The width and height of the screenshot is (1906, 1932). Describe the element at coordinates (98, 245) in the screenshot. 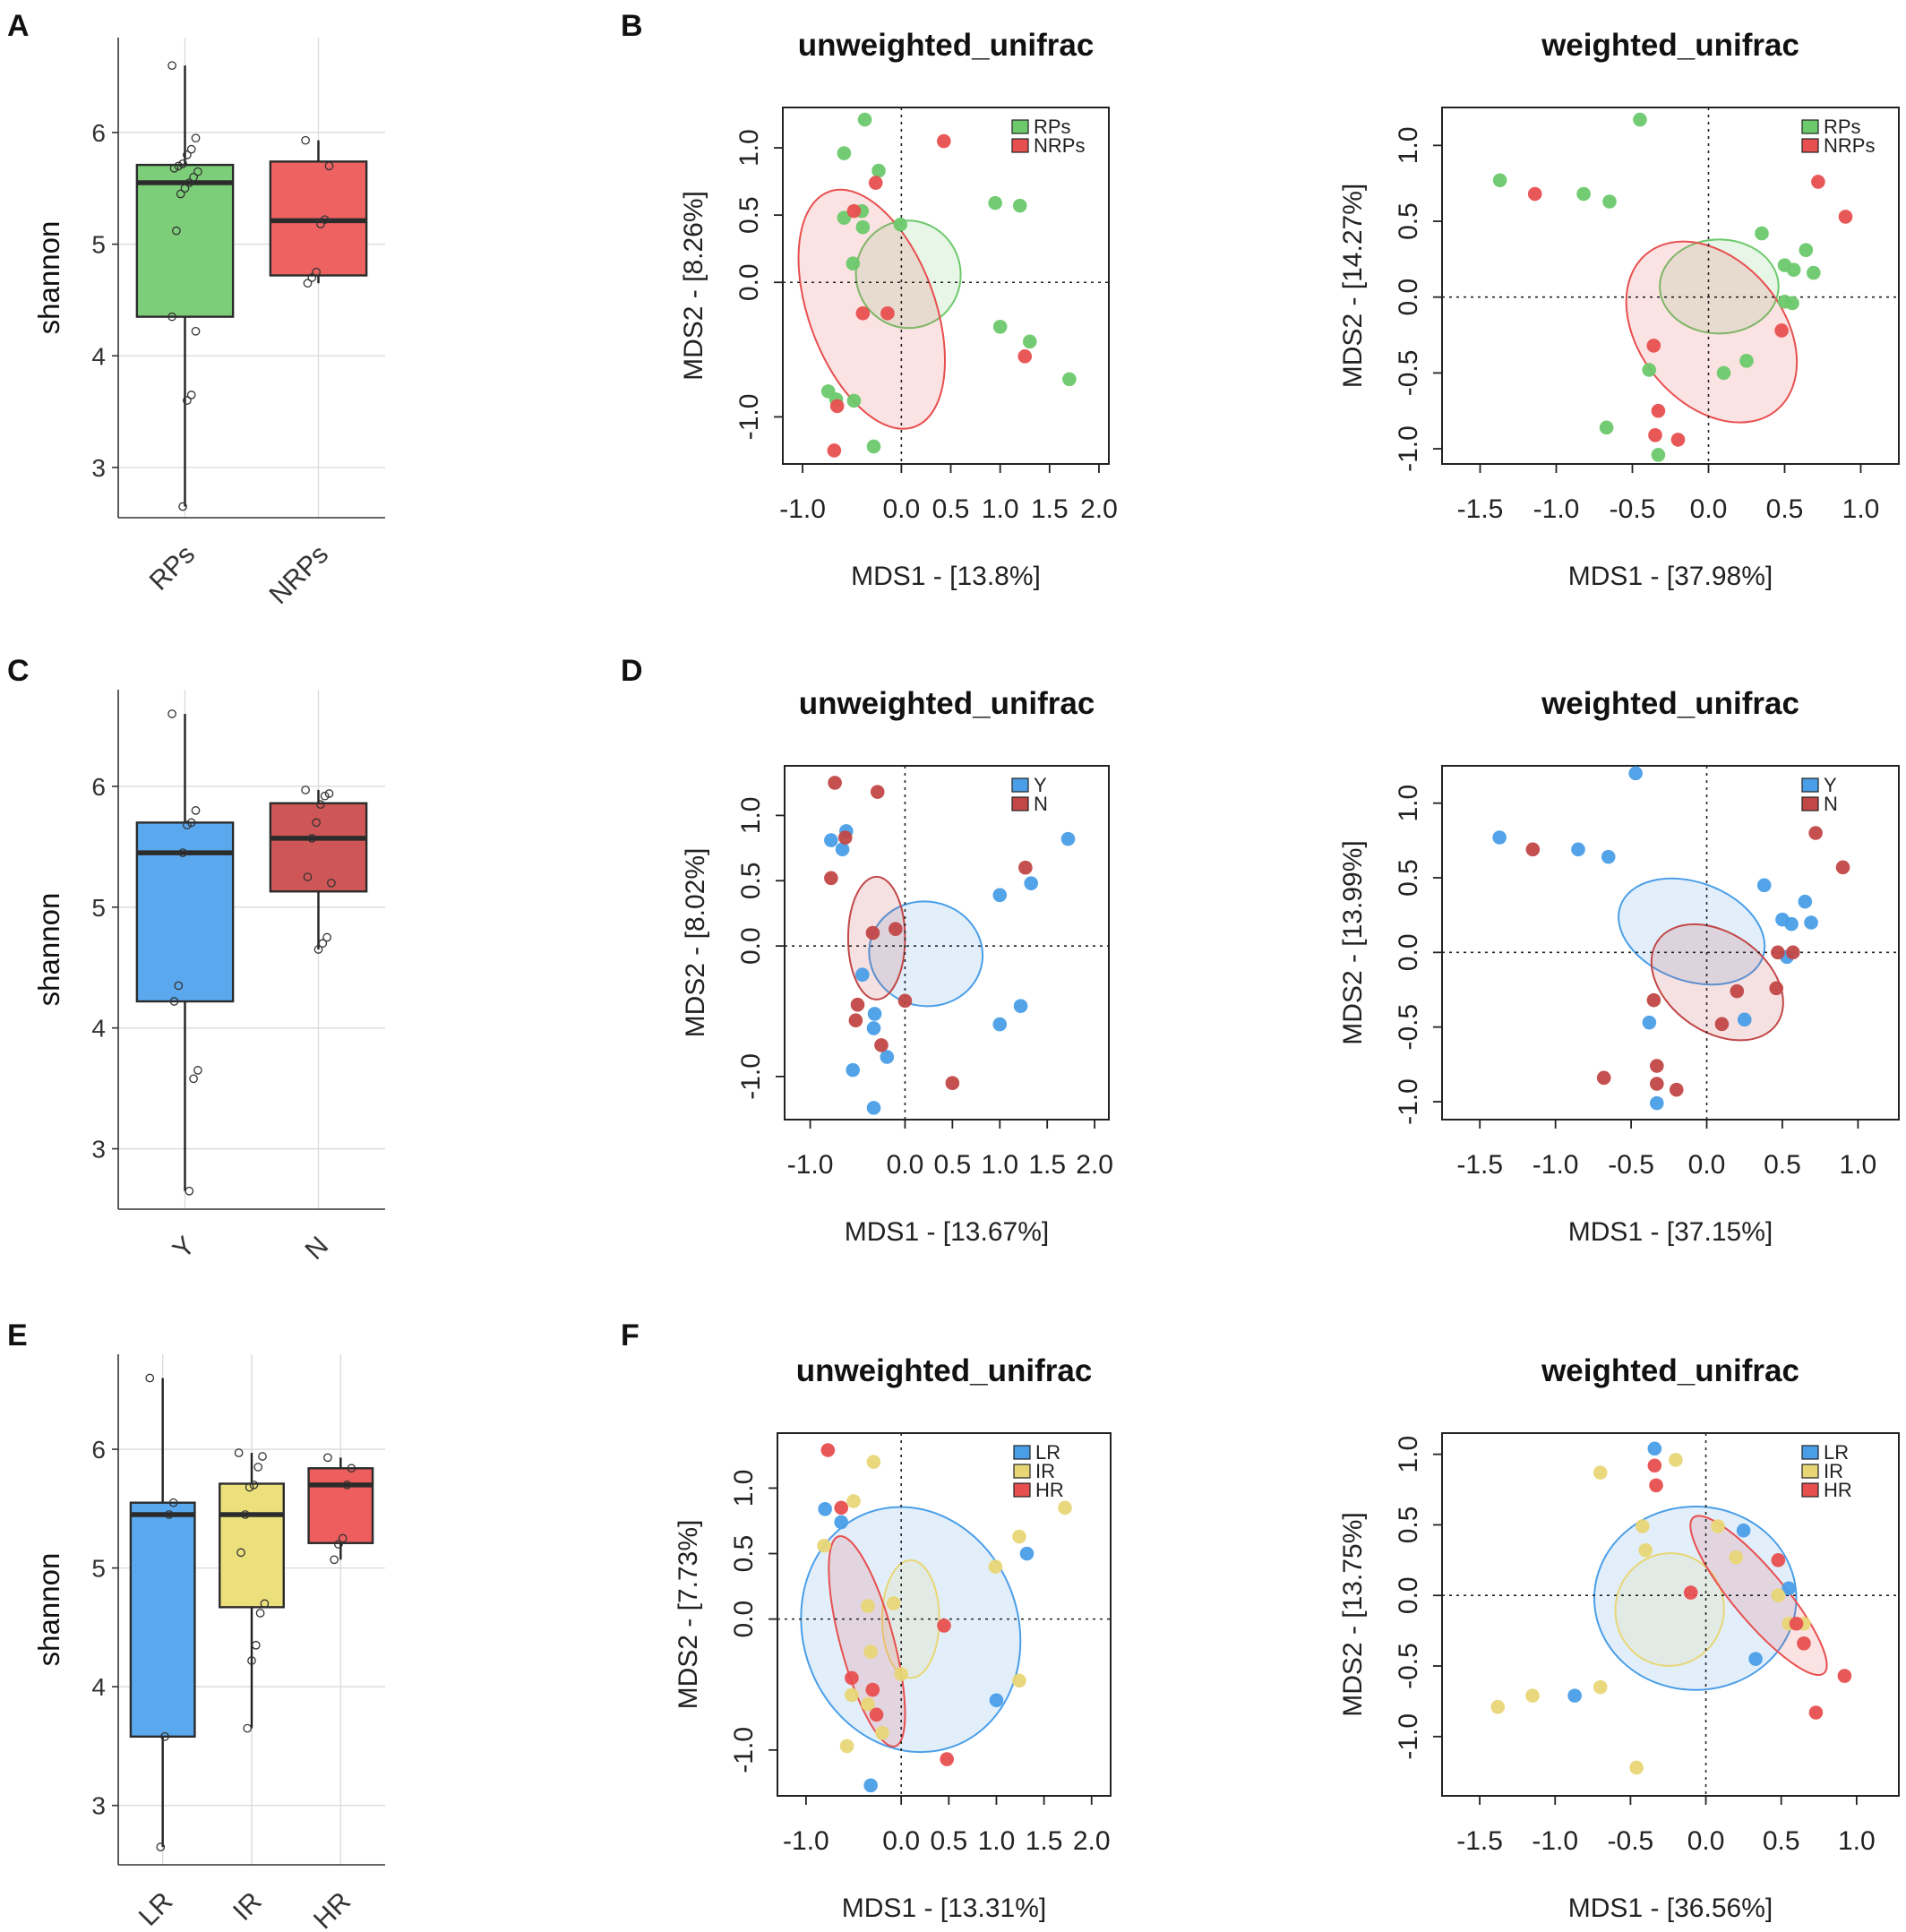

I see `y-tick-label: 5` at that location.